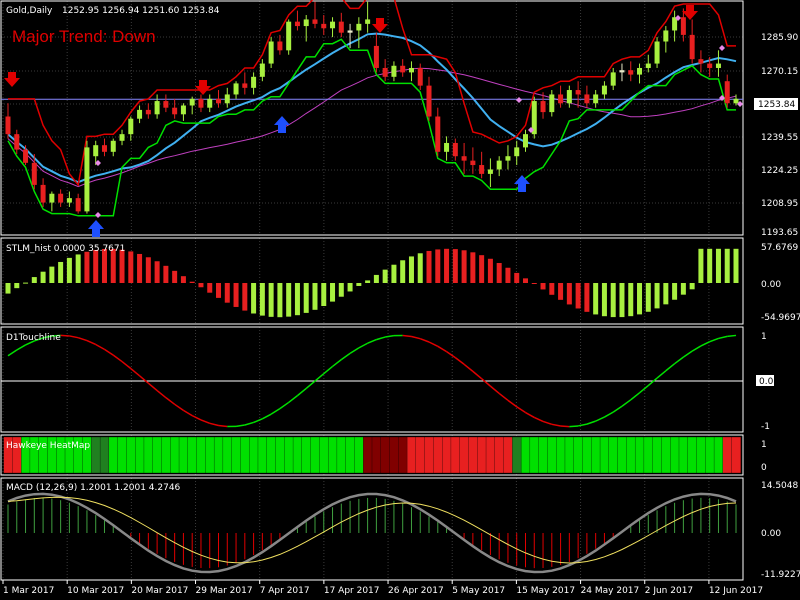  What do you see at coordinates (383, 455) in the screenshot?
I see `heatmap-panel: Hawkeye HeatMap 1 0` at bounding box center [383, 455].